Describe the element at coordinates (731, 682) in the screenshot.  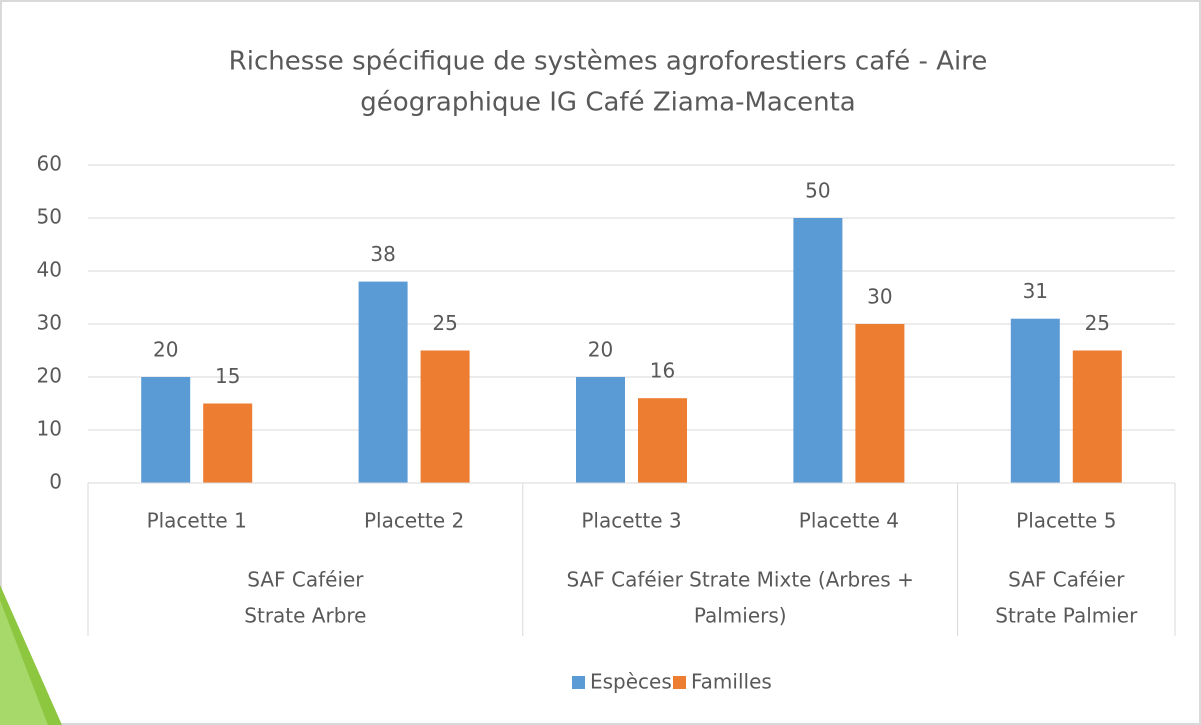
I see `legend-label: Familles` at that location.